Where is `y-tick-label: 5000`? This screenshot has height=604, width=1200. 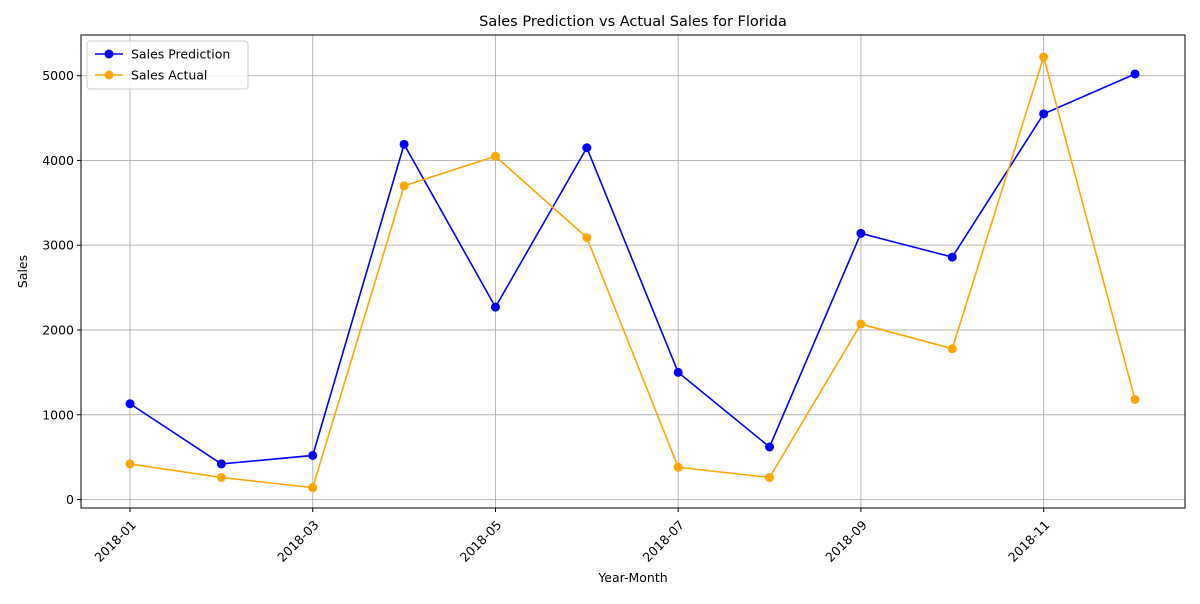
y-tick-label: 5000 is located at coordinates (58, 75).